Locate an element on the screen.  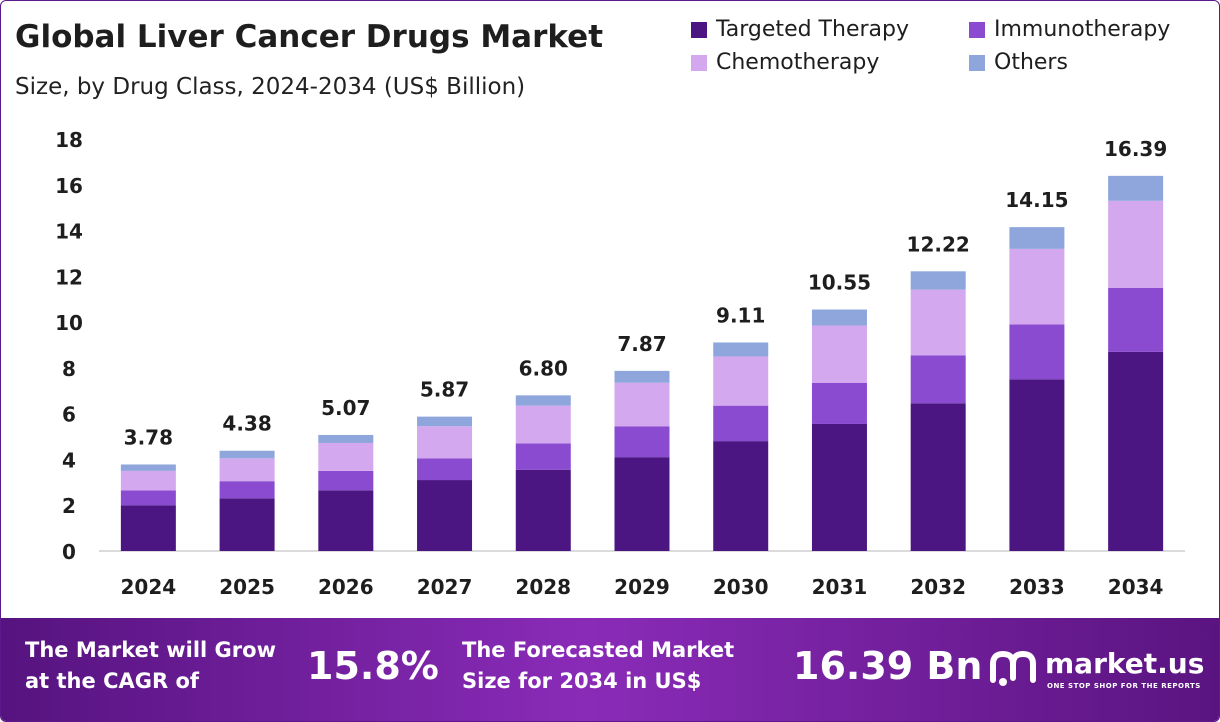
legend-swatch-targeted-therapy is located at coordinates (699, 29).